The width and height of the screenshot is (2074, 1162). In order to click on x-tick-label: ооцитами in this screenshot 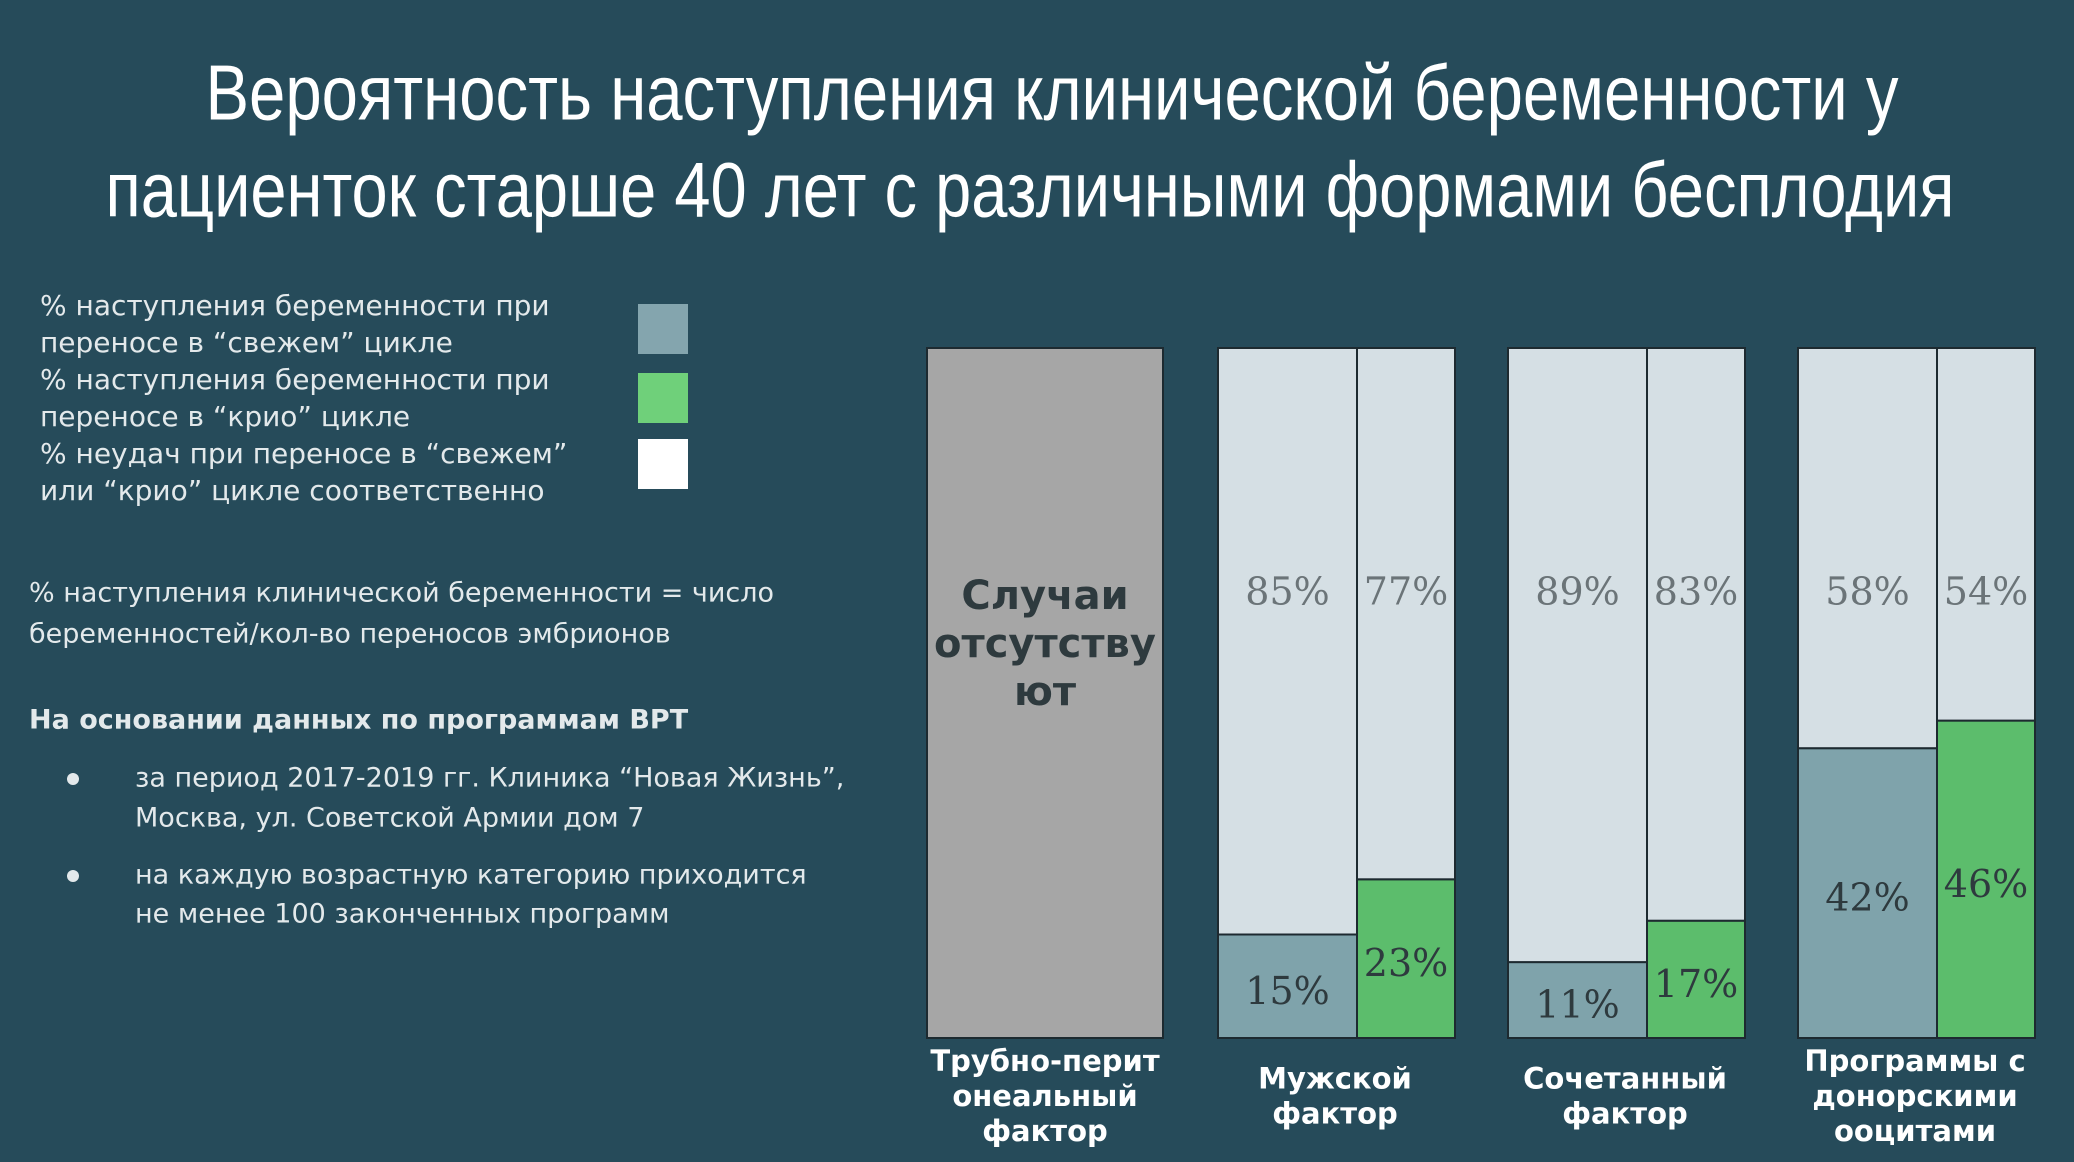, I will do `click(1915, 1131)`.